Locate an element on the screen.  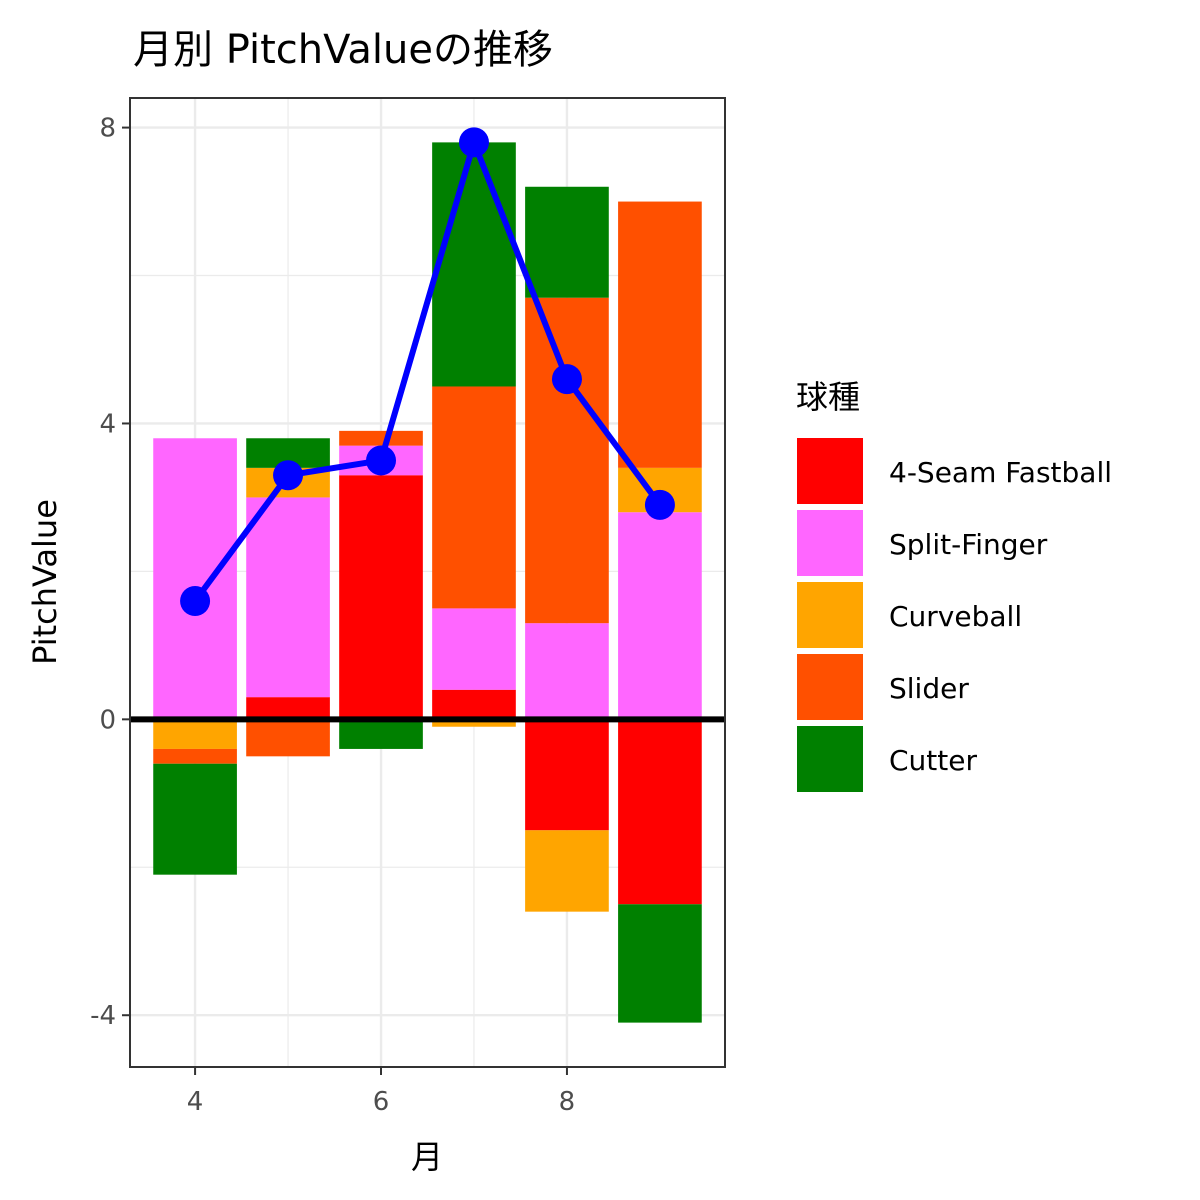
legend-label: Slider is located at coordinates (929, 688).